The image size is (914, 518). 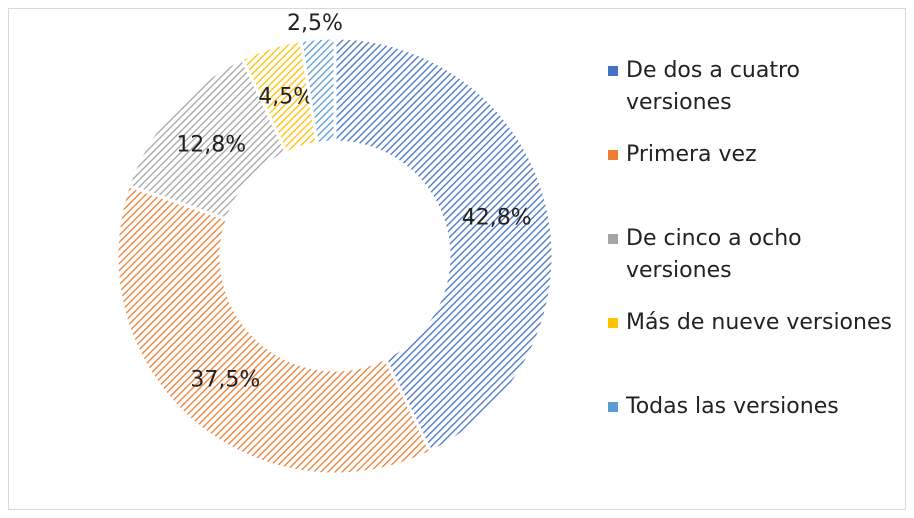 I want to click on legend-label: Primera vez, so click(x=691, y=154).